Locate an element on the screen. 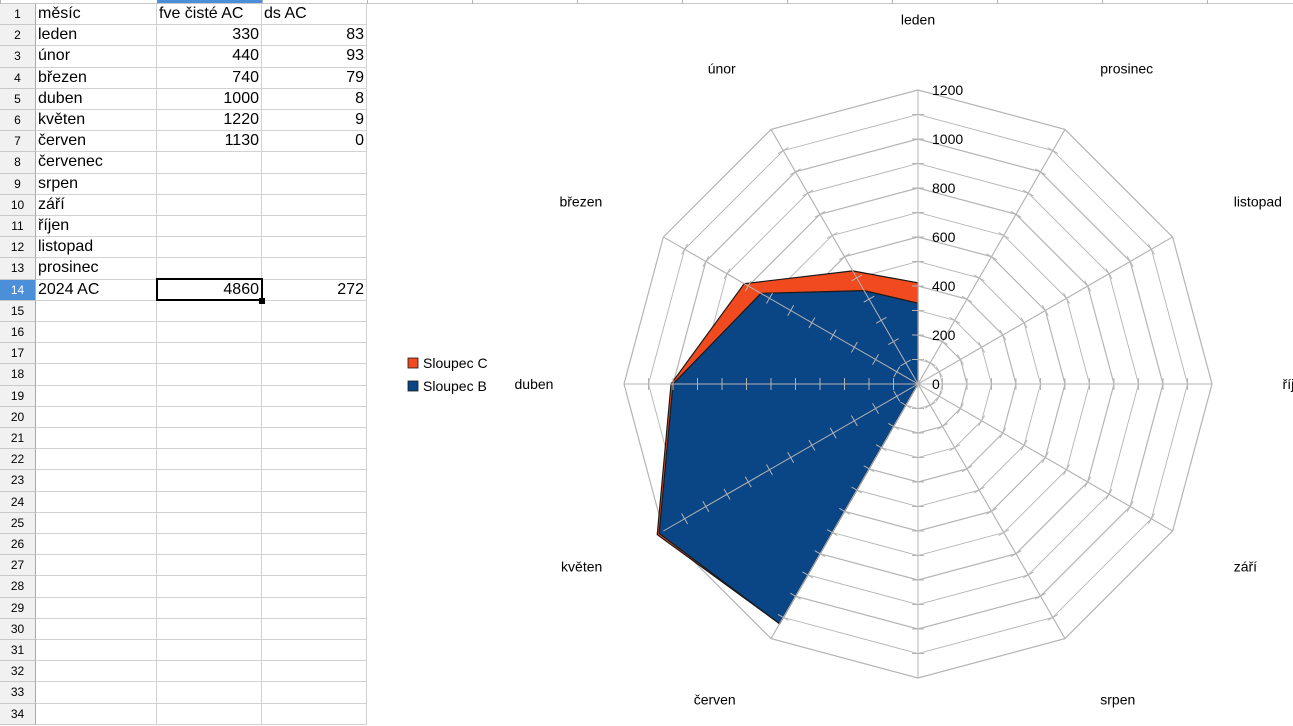 Image resolution: width=1293 pixels, height=726 pixels. row-header: 17 is located at coordinates (18, 354).